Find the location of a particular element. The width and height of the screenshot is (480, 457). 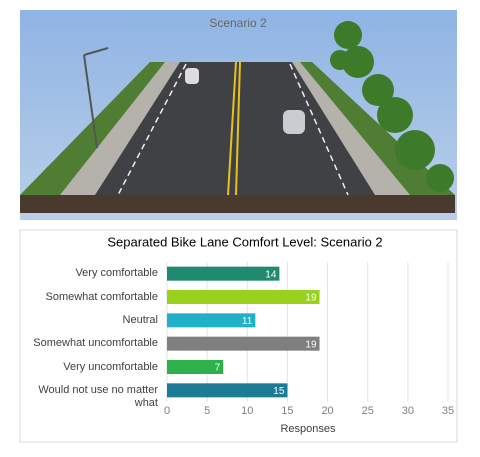

category-label: Somewhat comfortable is located at coordinates (102, 296).